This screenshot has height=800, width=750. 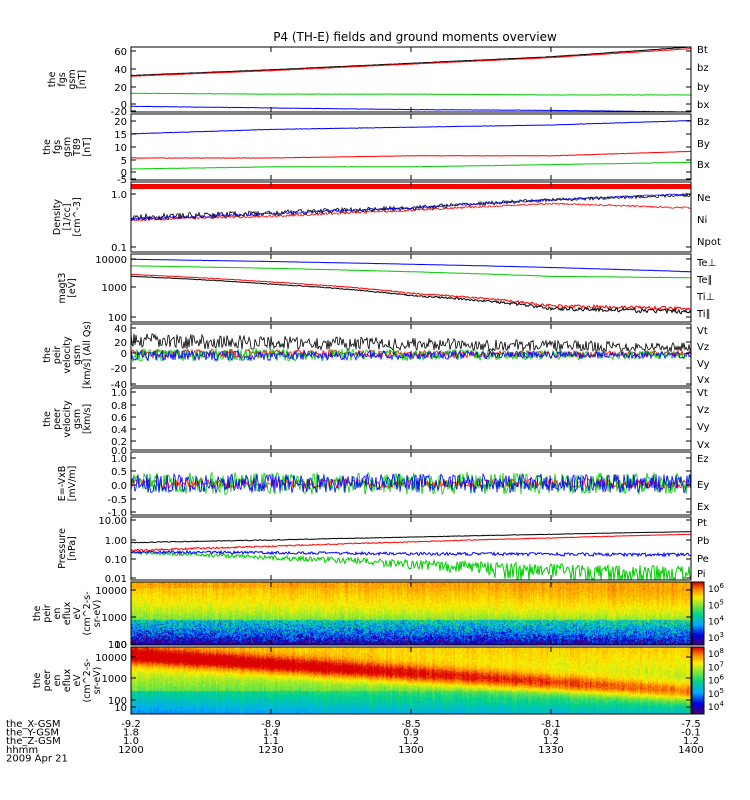 I want to click on y-tick-label: 0, so click(x=124, y=105).